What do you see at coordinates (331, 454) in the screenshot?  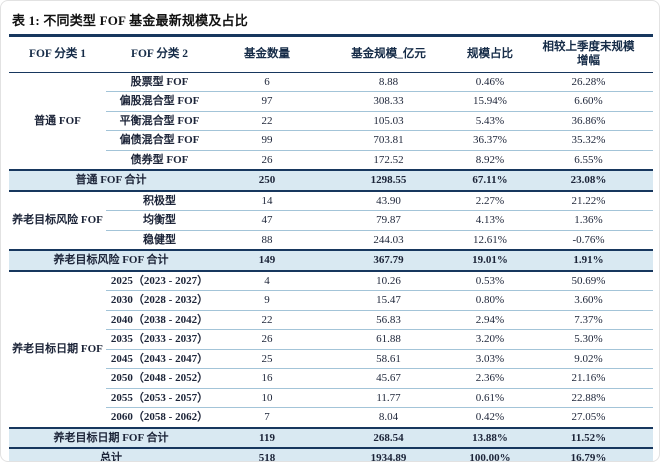 I see `total-row: 总计 518 1934.89 100.00% 16.79%` at bounding box center [331, 454].